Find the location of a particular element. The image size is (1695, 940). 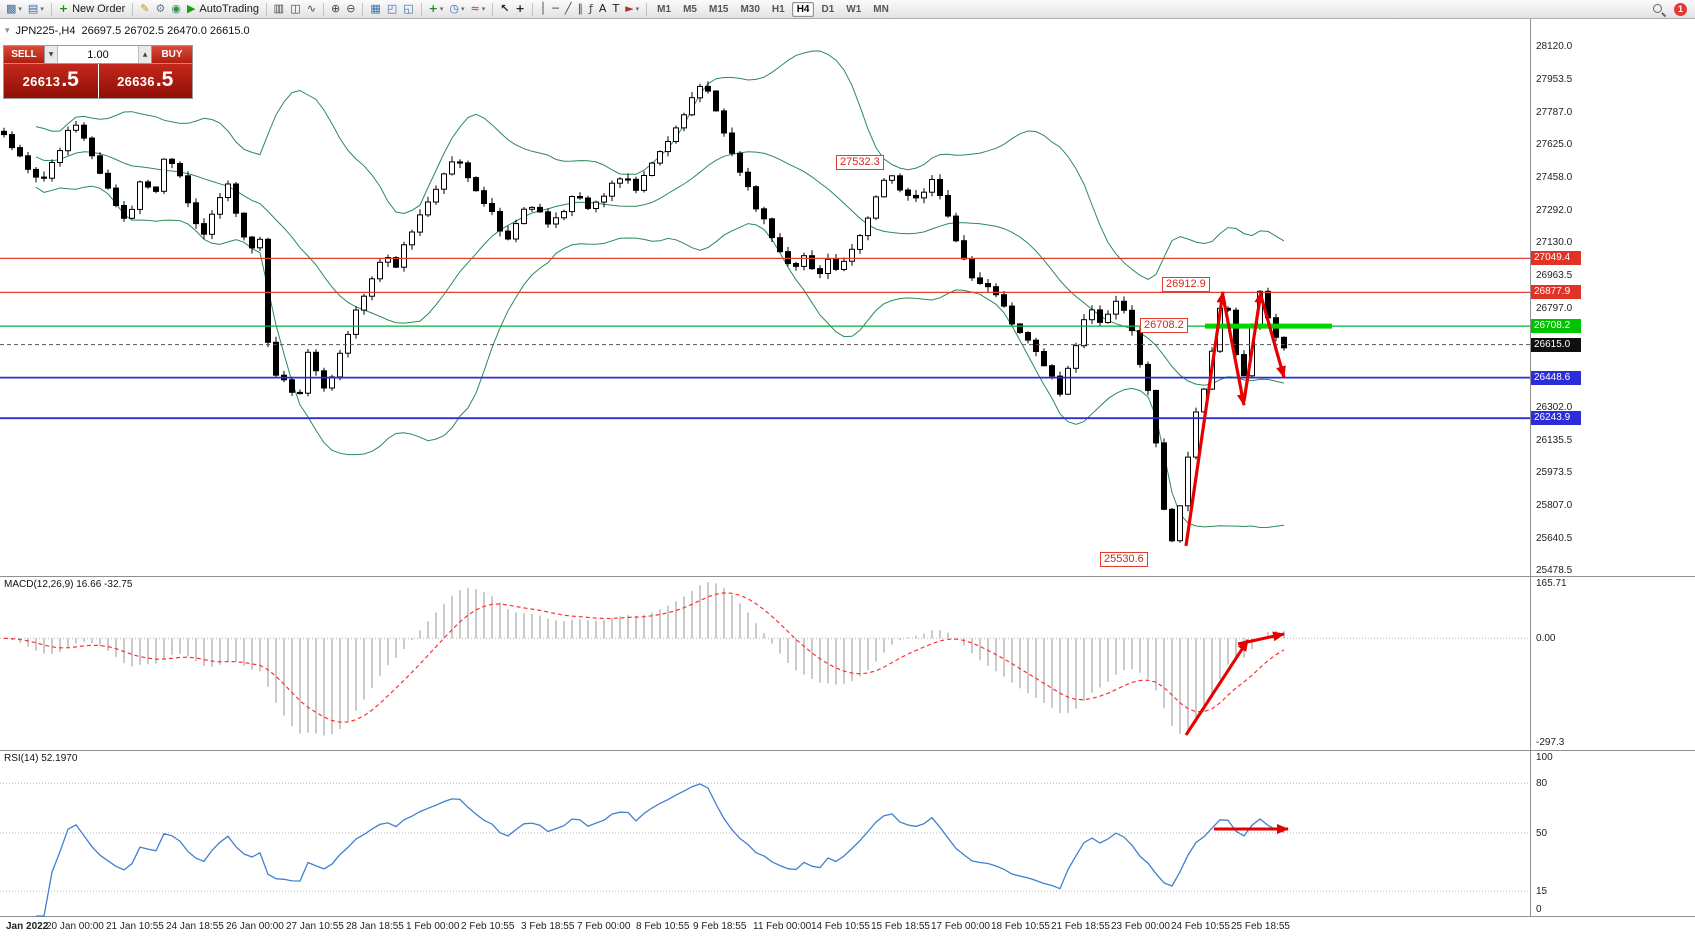

price-tag: 26243.9 is located at coordinates (1556, 418).